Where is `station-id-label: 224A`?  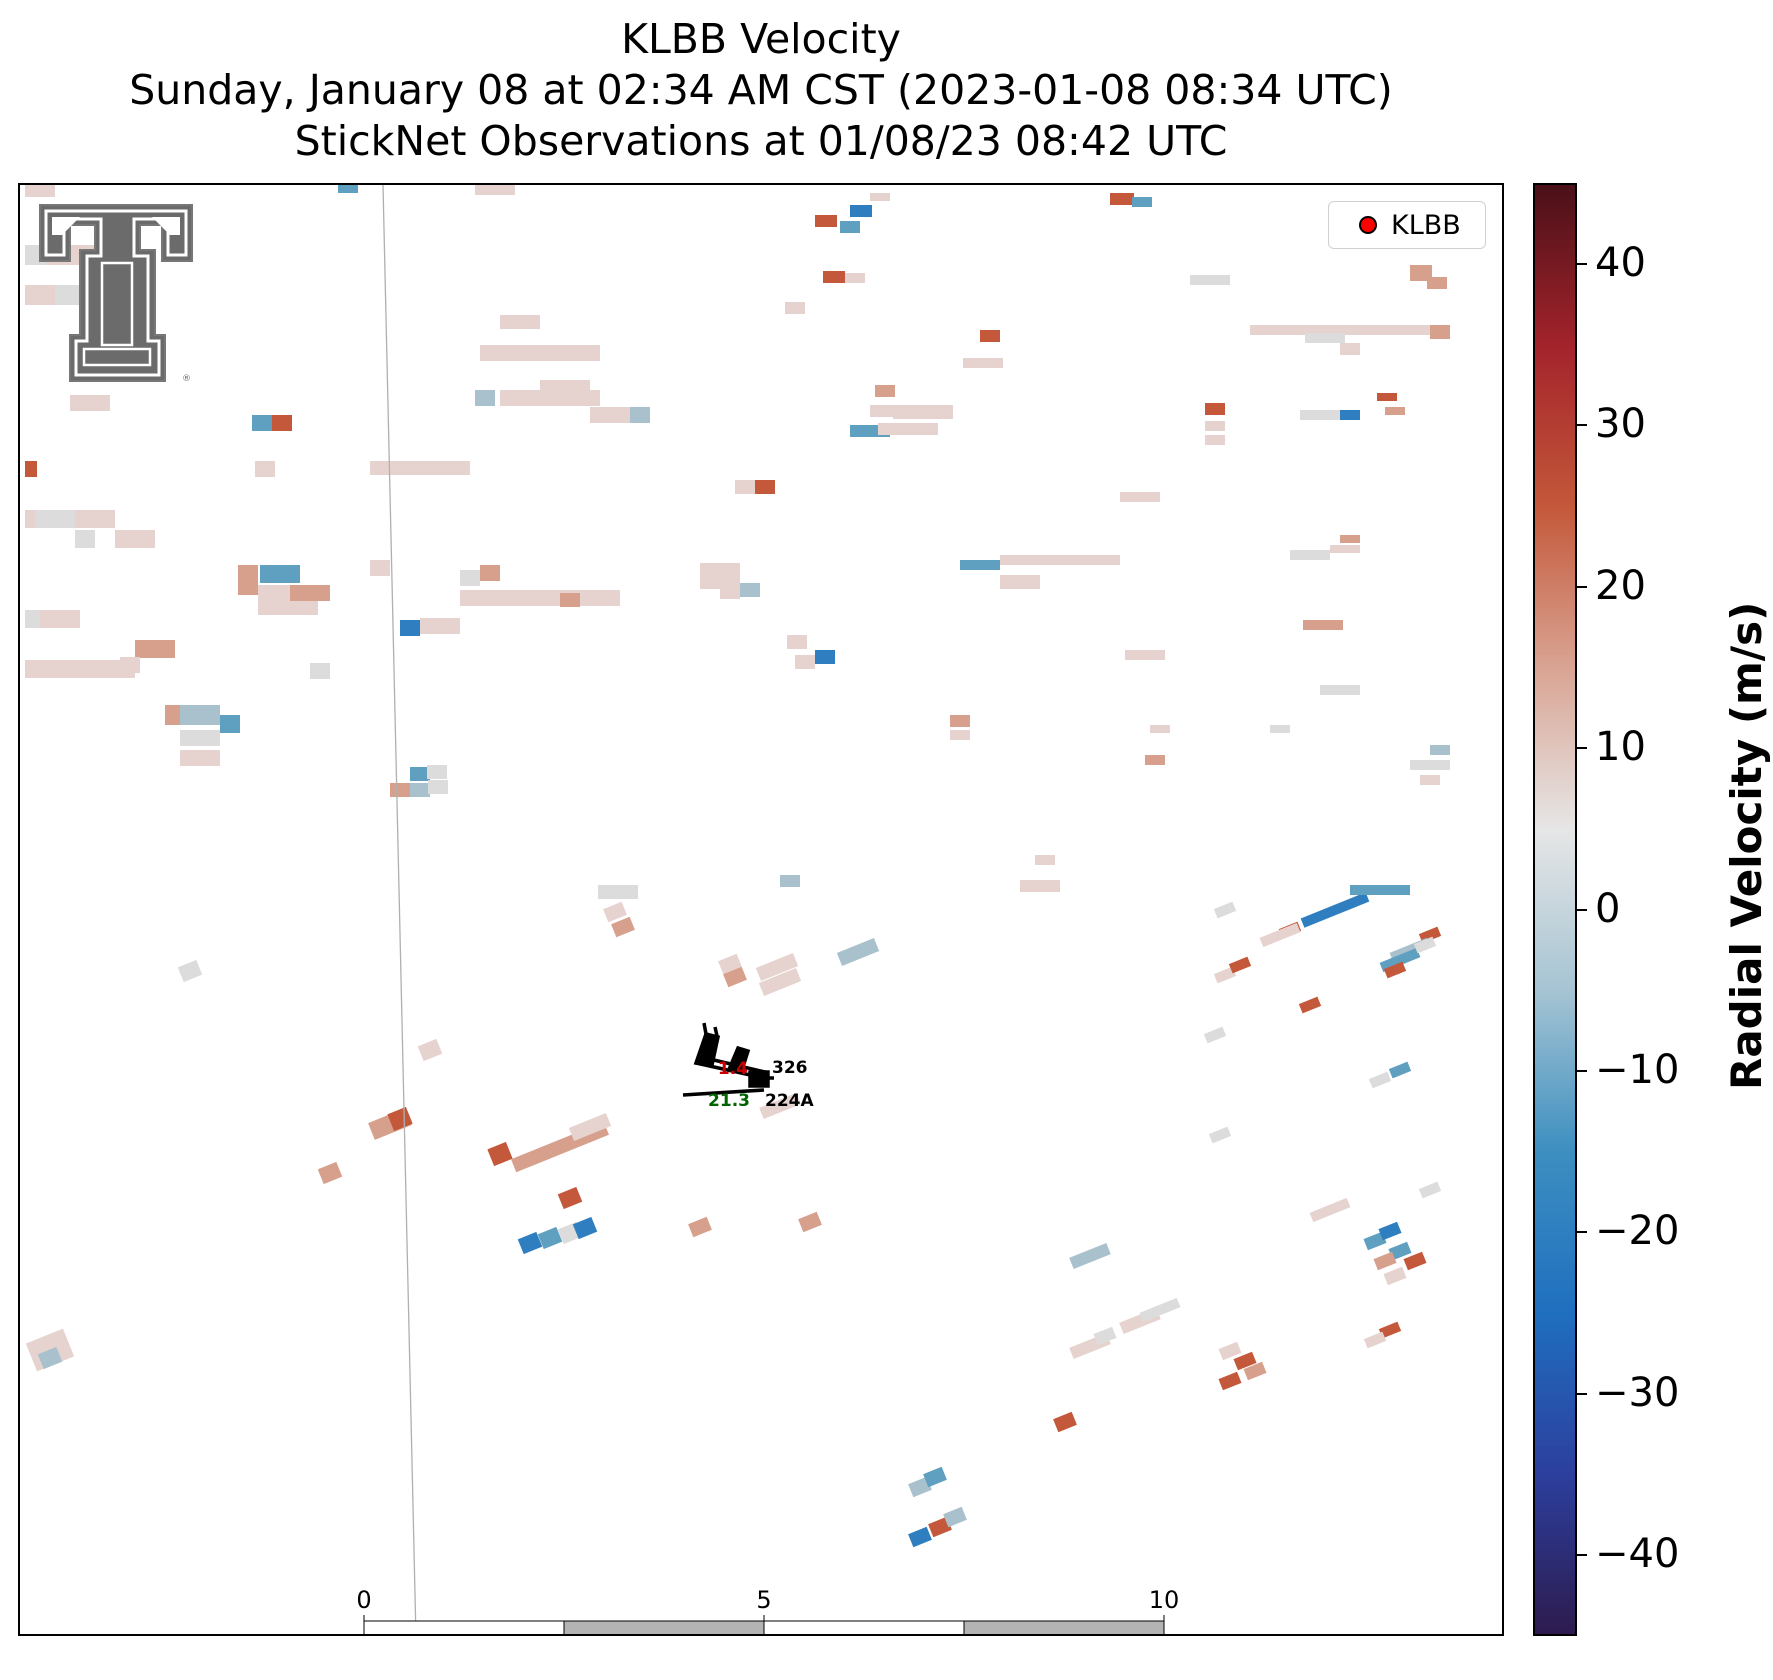
station-id-label: 224A is located at coordinates (789, 1101).